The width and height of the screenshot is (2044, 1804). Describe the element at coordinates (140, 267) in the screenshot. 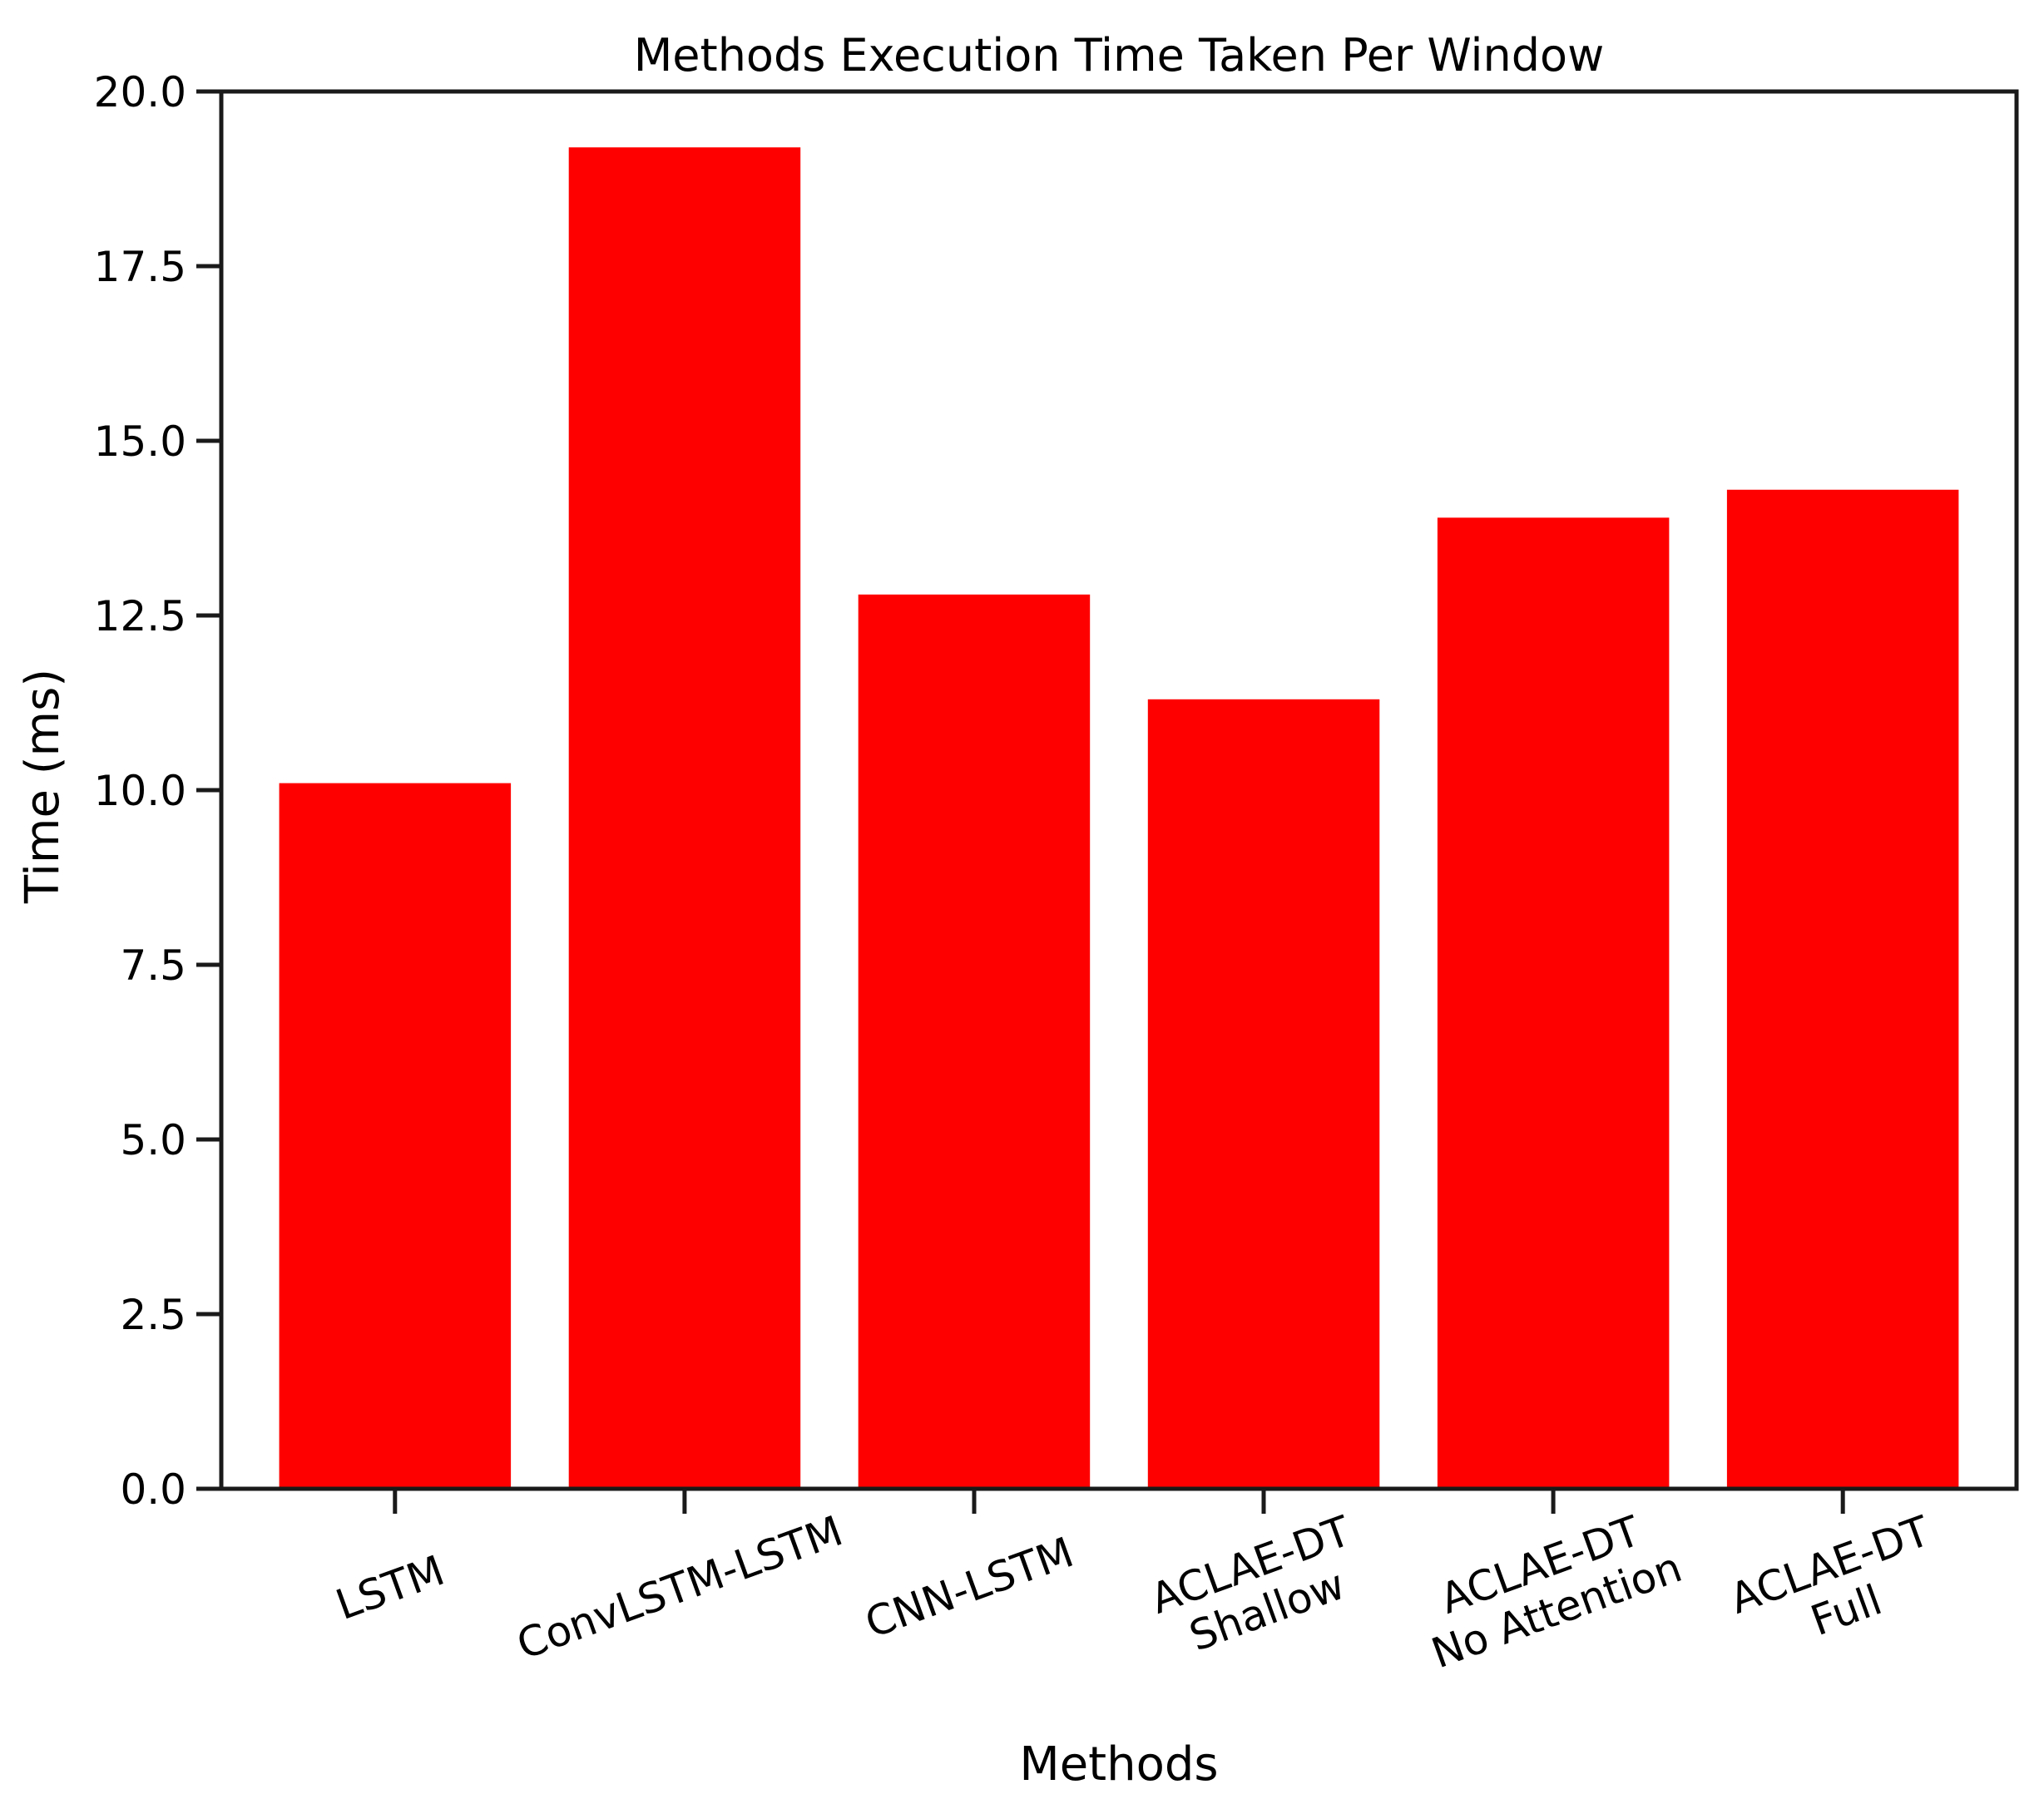

I see `y-tick-label: 17.5` at that location.